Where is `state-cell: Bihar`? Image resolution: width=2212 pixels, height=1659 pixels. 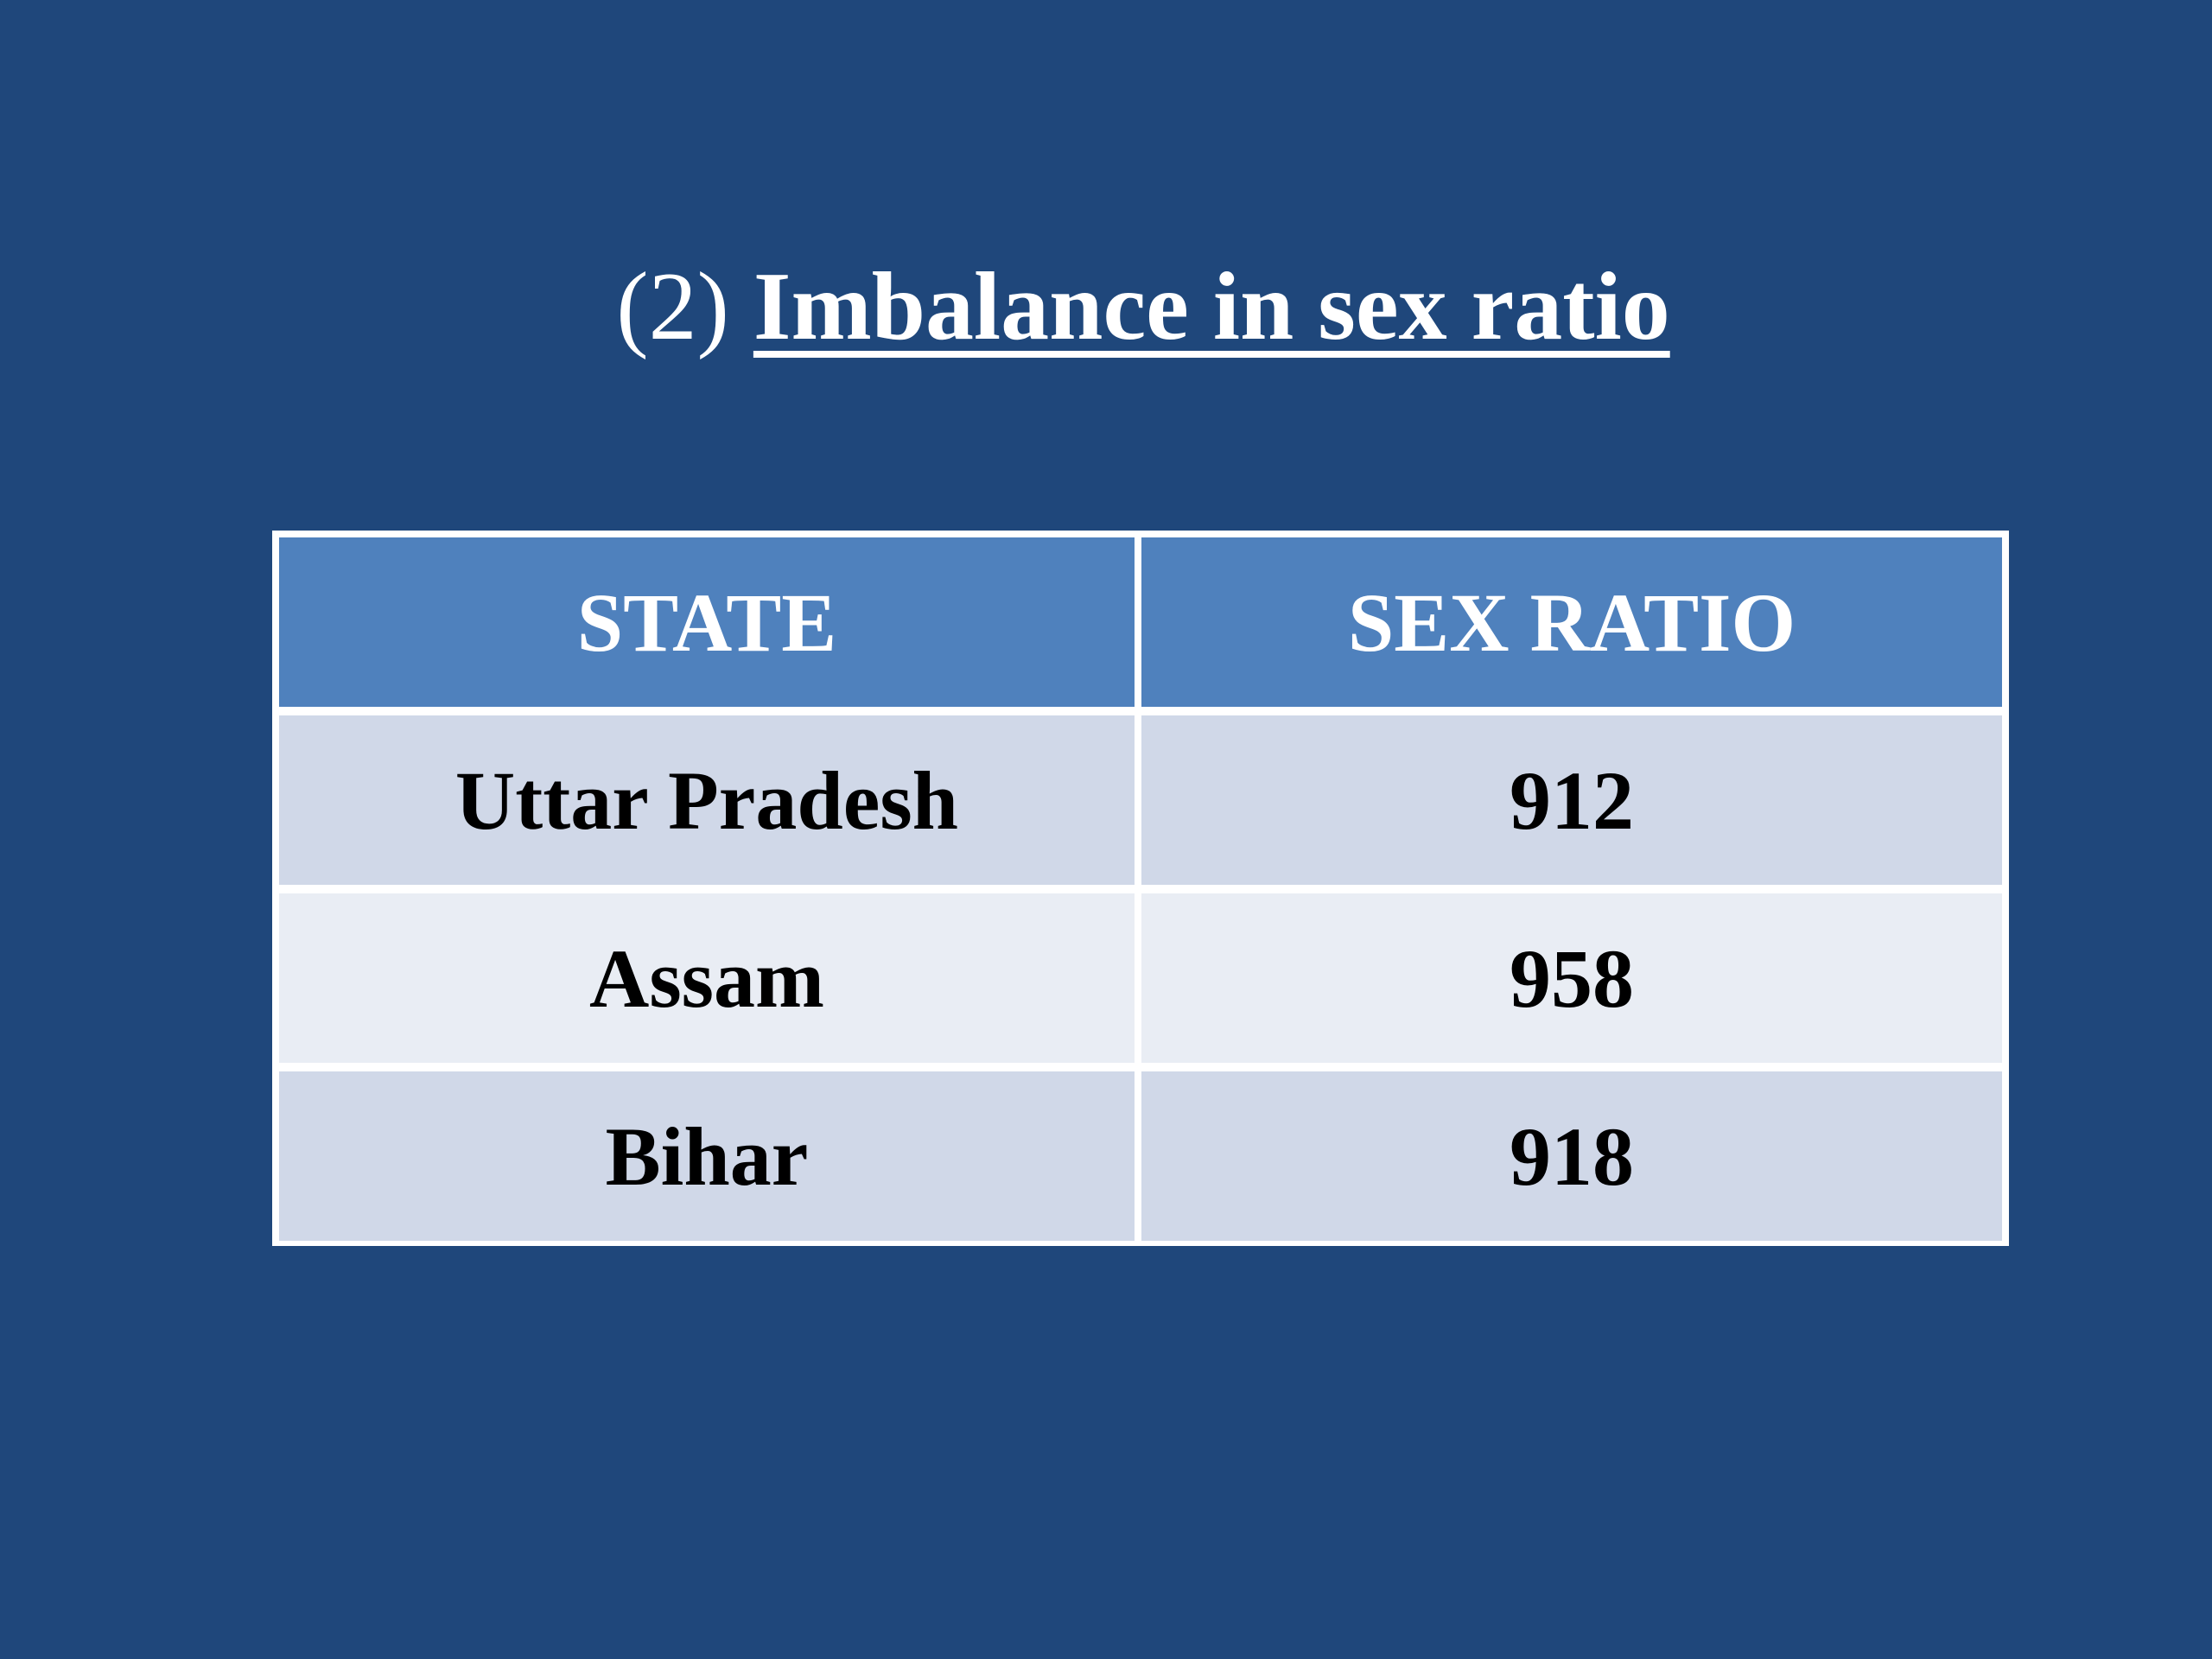
state-cell: Bihar is located at coordinates (707, 1152).